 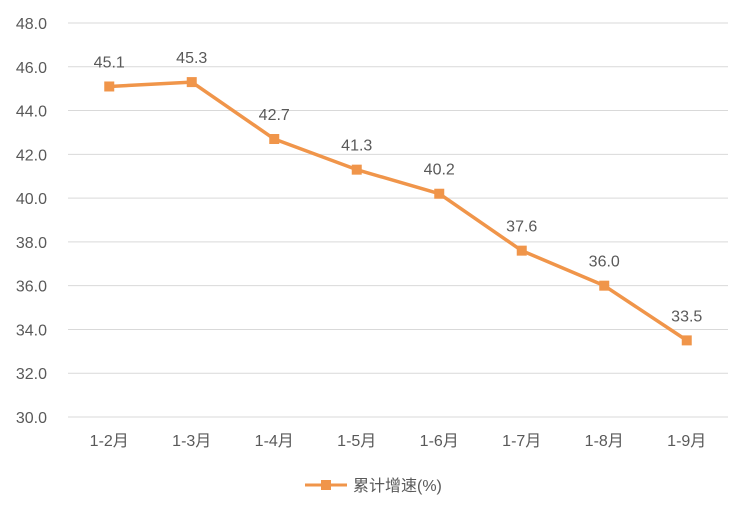 I want to click on y-axis-ticks: 30.0 32.0 34.0 36.0 38.0 40.0 42.0 44.0 46.0 48.0, so click(x=31, y=221).